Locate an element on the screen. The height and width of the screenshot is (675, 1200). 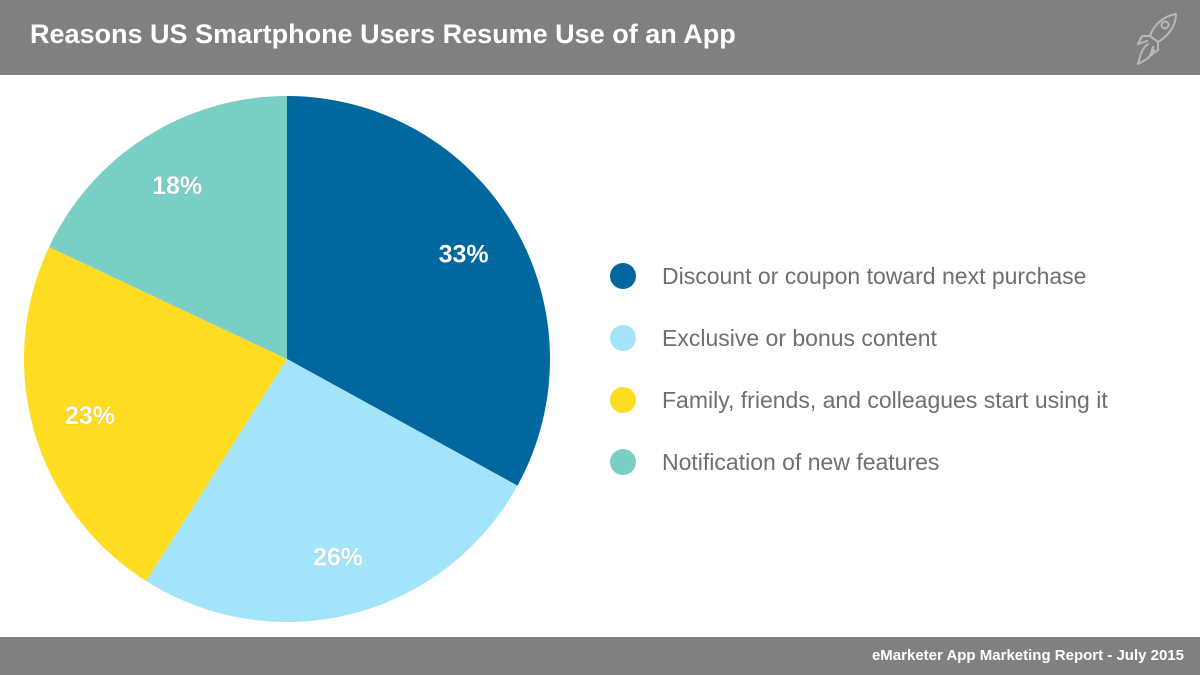
slice-value-label: 18% is located at coordinates (177, 186).